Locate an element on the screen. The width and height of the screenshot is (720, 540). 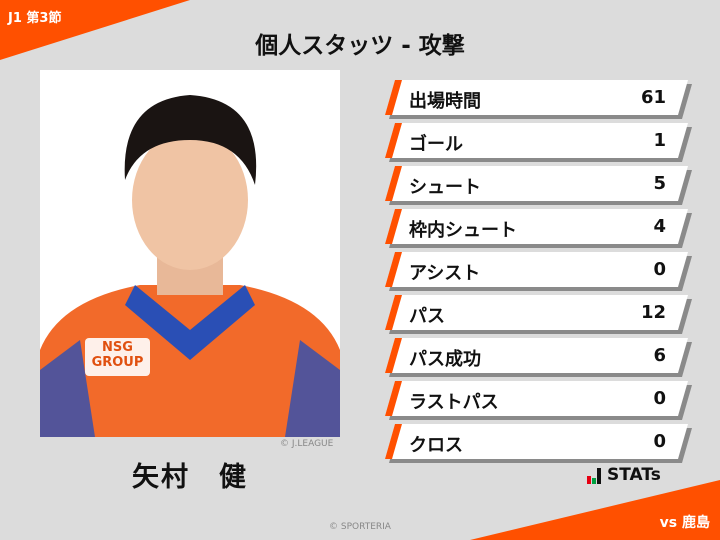
stat-label: シュート is located at coordinates (445, 187).